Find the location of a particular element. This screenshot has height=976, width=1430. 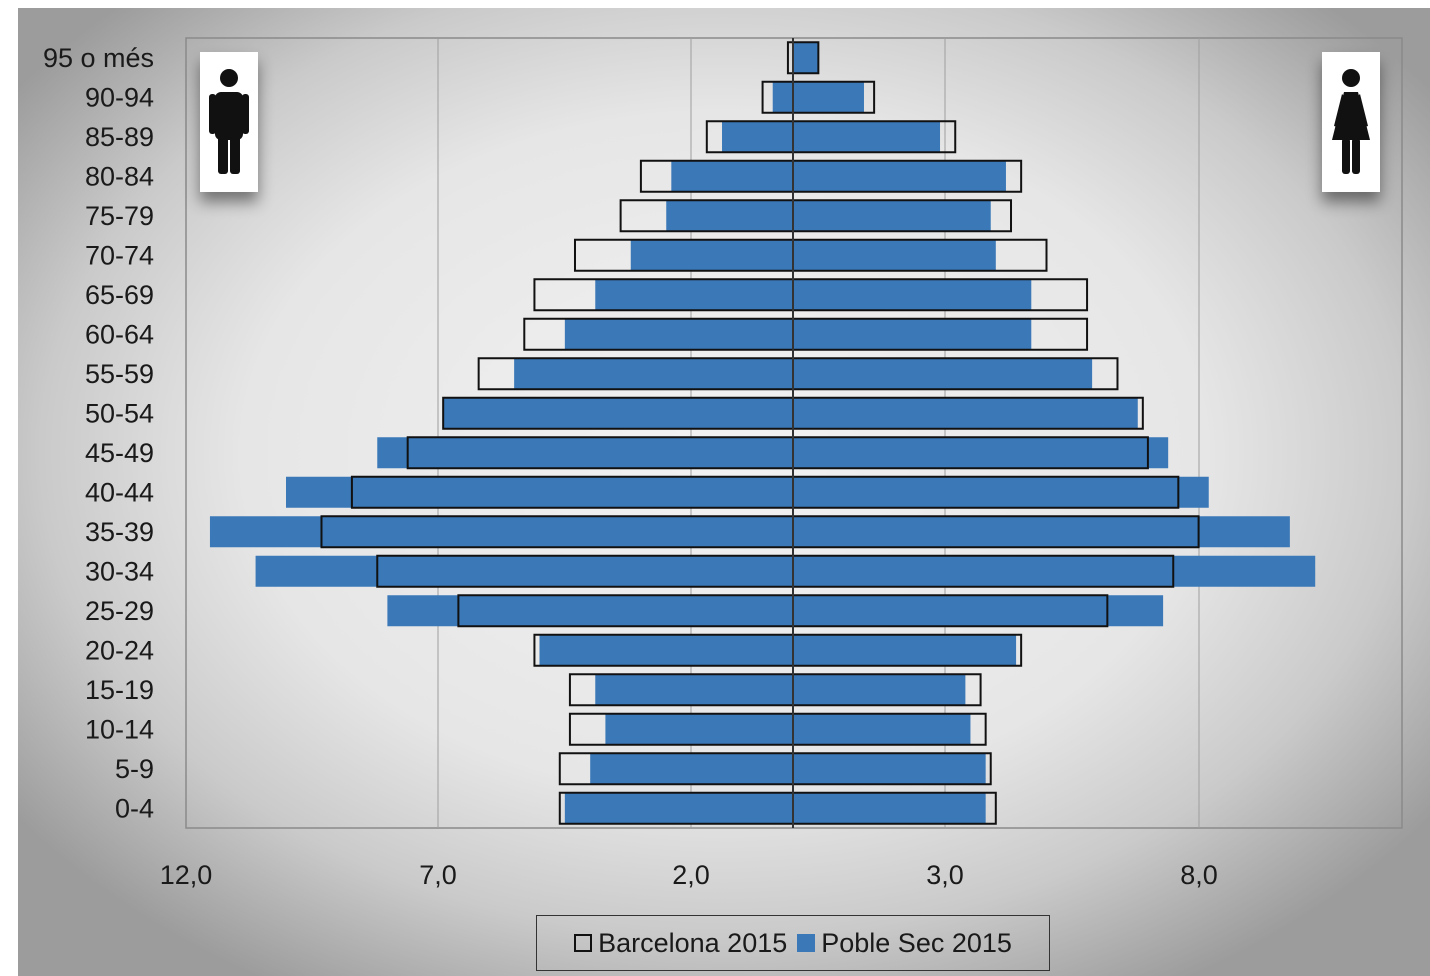

category-label: 30-34 is located at coordinates (119, 571).